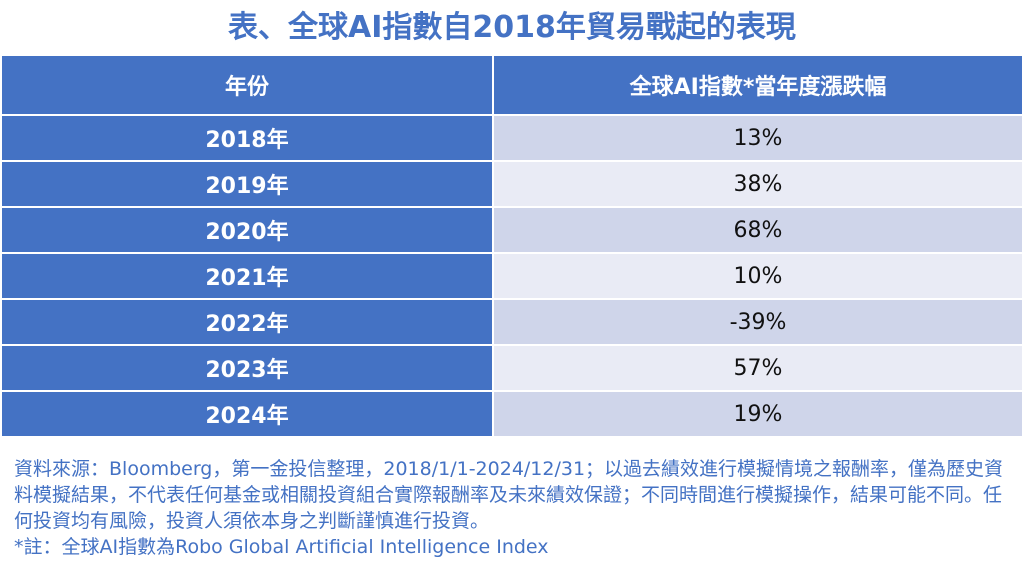 The image size is (1024, 581). Describe the element at coordinates (757, 86) in the screenshot. I see `header-annual-change: 全球AI指數*當年度漲跌幅` at that location.